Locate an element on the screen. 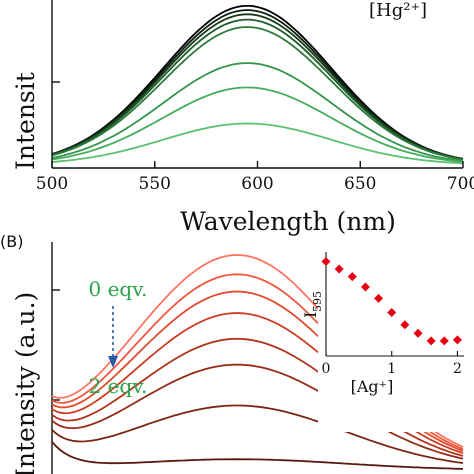 The height and width of the screenshot is (474, 474). inset-x-tick-label: 0 is located at coordinates (326, 369).